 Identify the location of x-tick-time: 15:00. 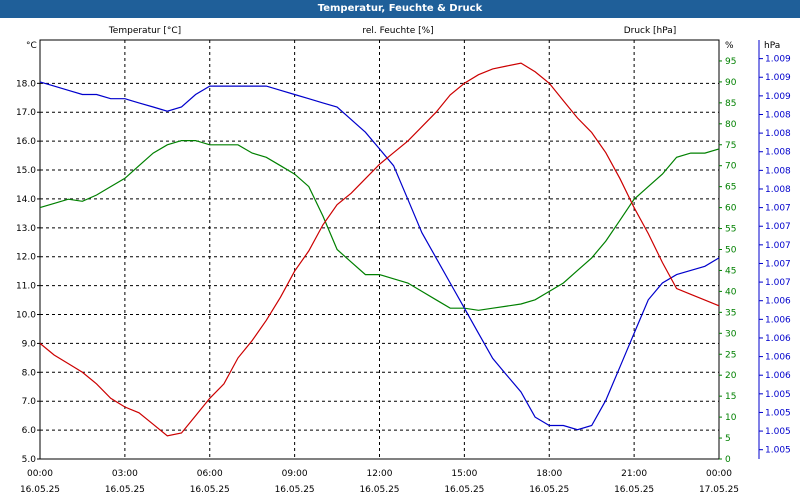
(464, 474).